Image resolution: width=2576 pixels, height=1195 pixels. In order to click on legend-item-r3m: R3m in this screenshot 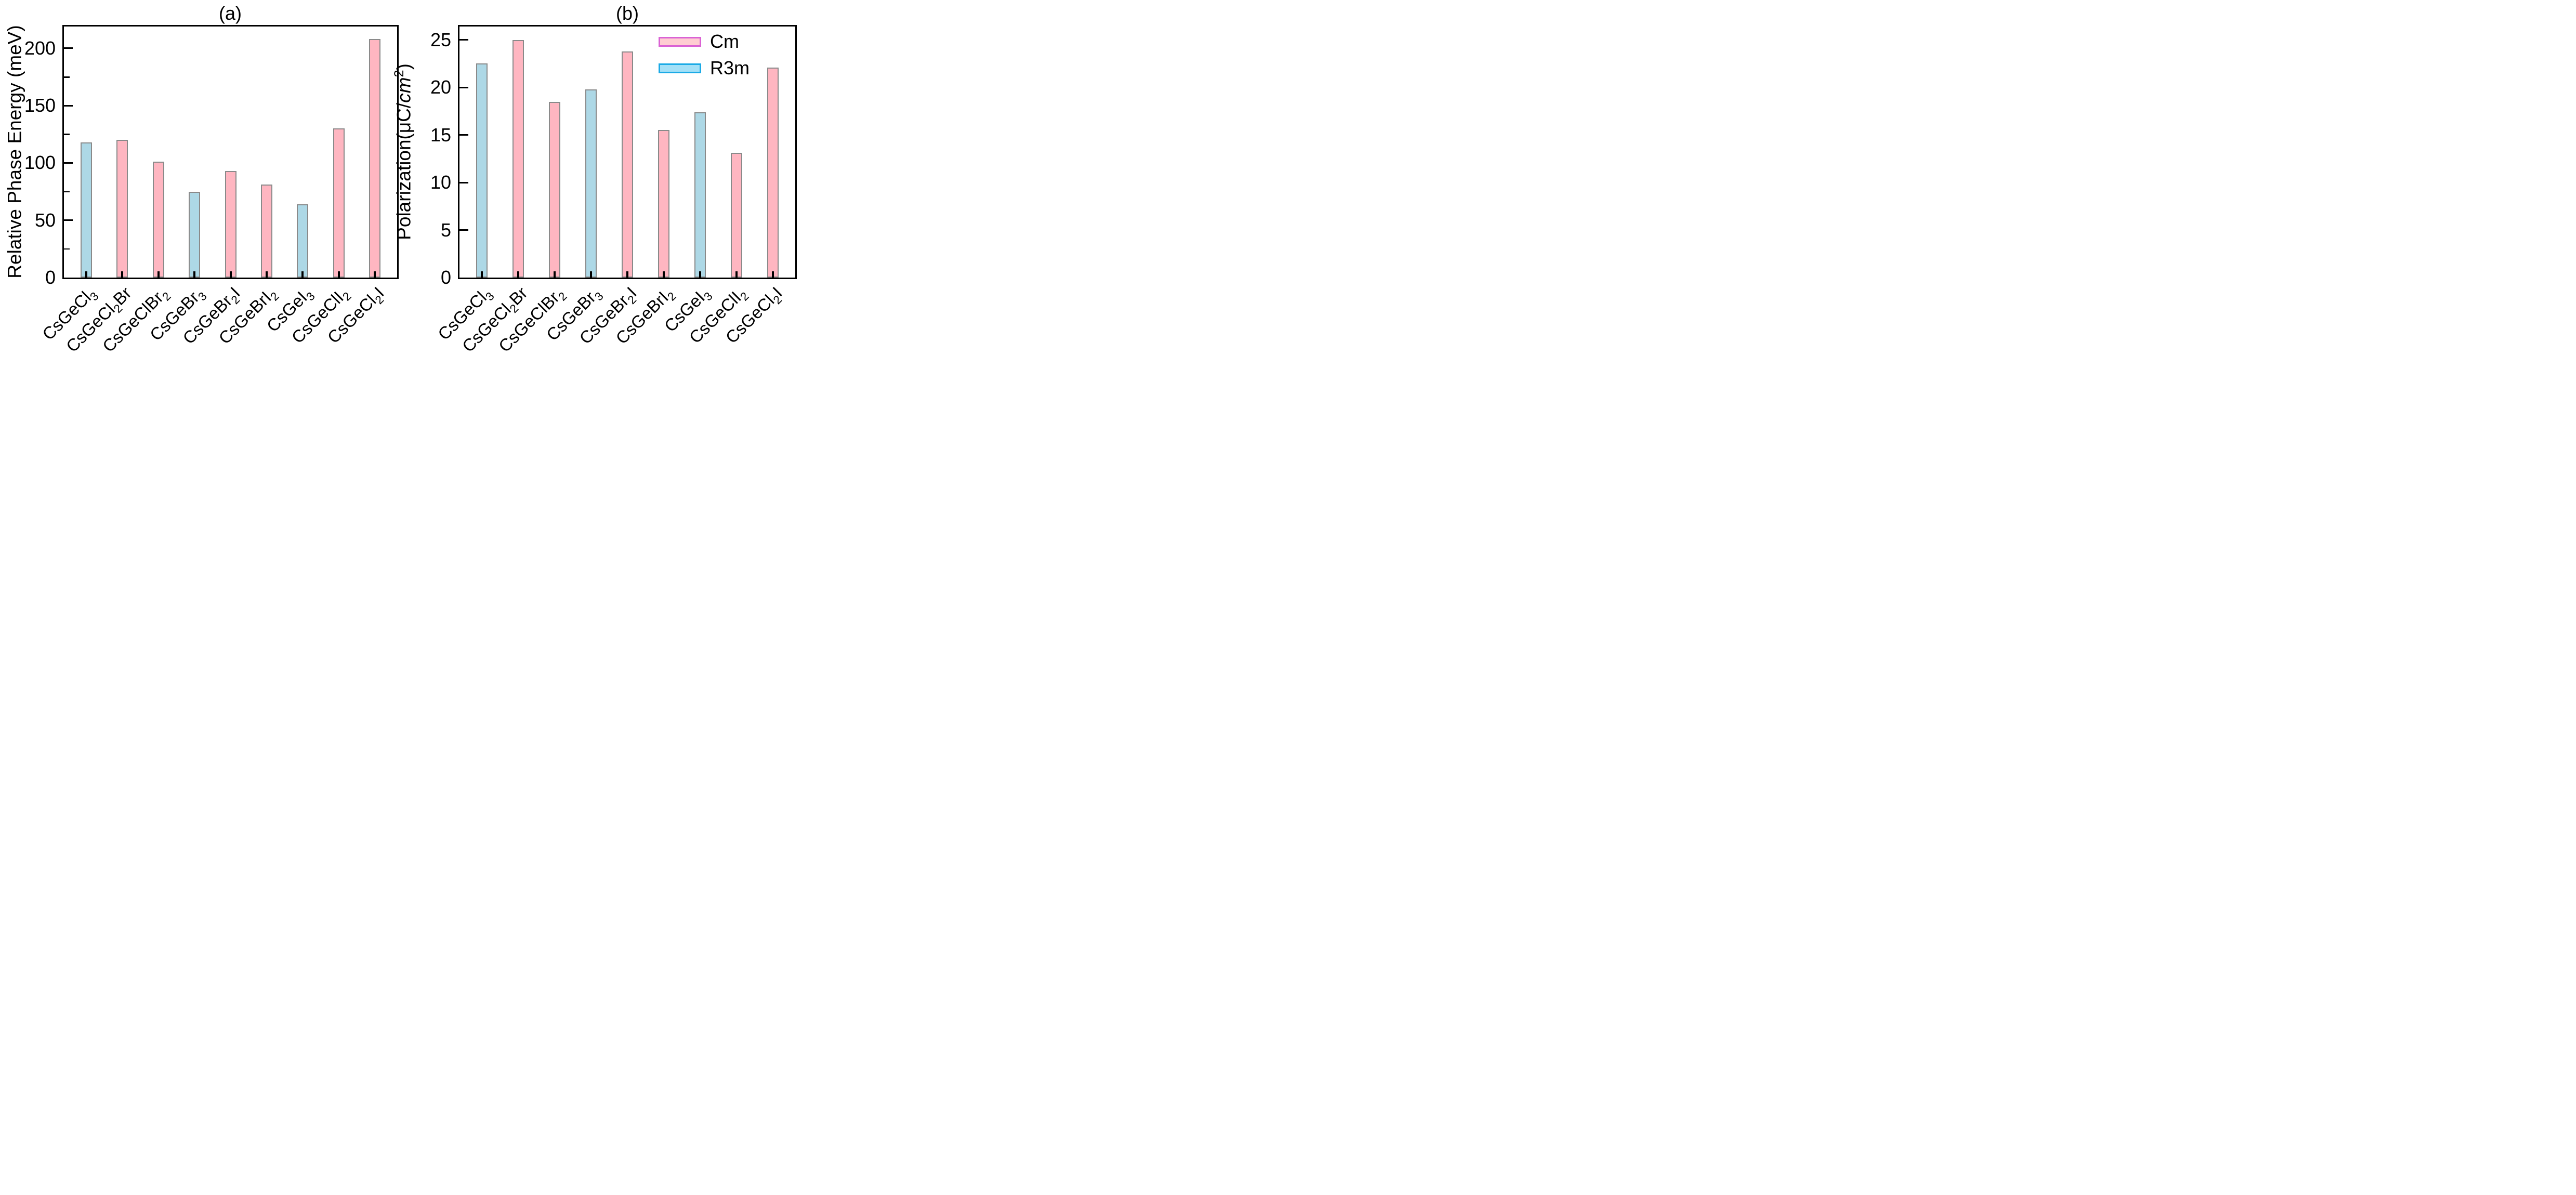, I will do `click(704, 68)`.